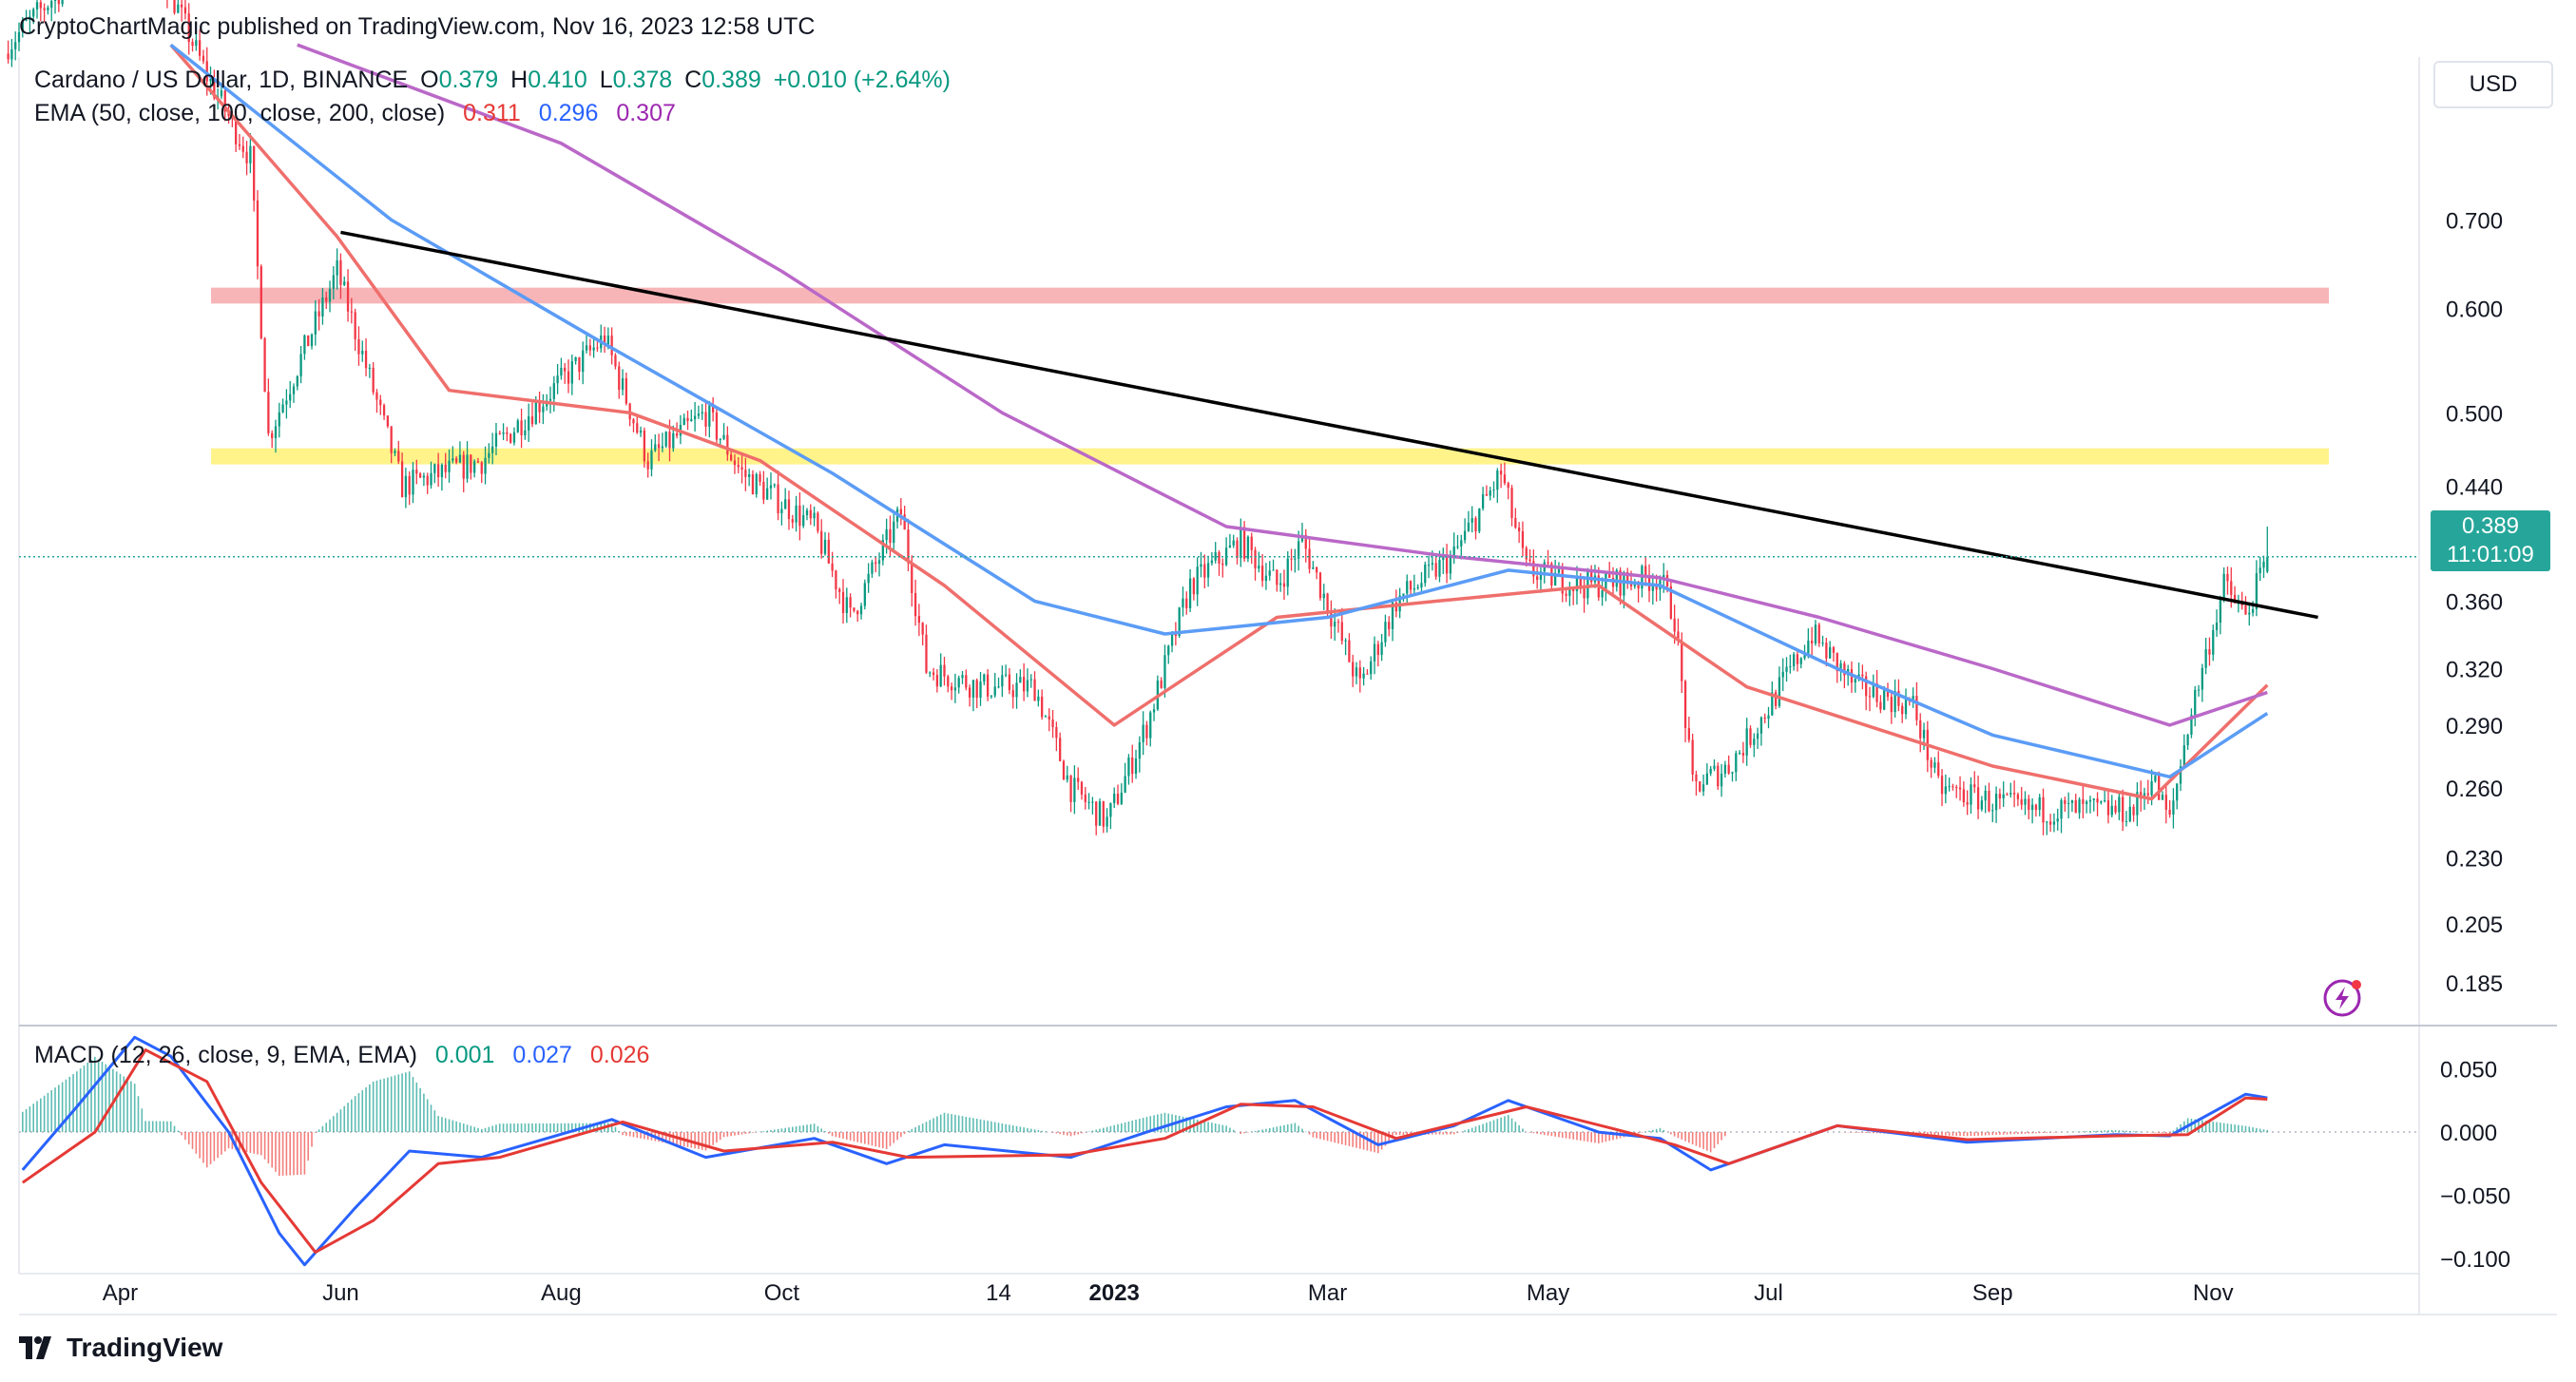 The width and height of the screenshot is (2576, 1382). What do you see at coordinates (35, 1347) in the screenshot?
I see `tradingview-logo-icon` at bounding box center [35, 1347].